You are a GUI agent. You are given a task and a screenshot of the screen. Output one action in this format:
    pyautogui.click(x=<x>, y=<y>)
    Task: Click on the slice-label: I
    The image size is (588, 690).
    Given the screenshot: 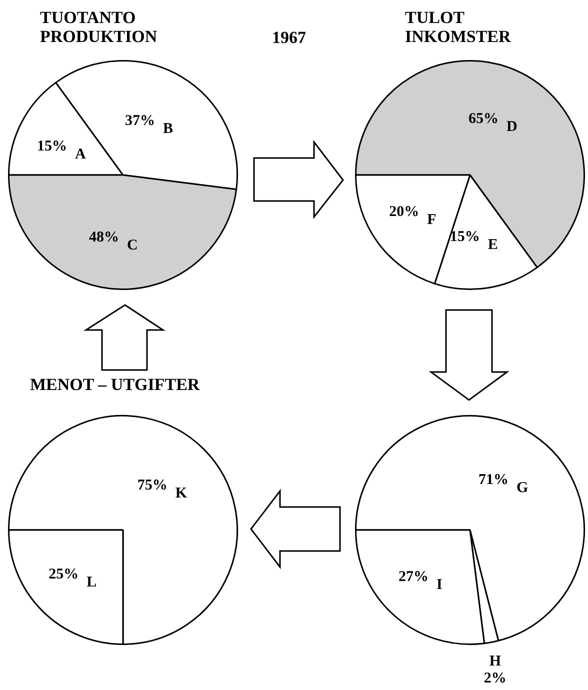 What is the action you would take?
    pyautogui.click(x=439, y=585)
    